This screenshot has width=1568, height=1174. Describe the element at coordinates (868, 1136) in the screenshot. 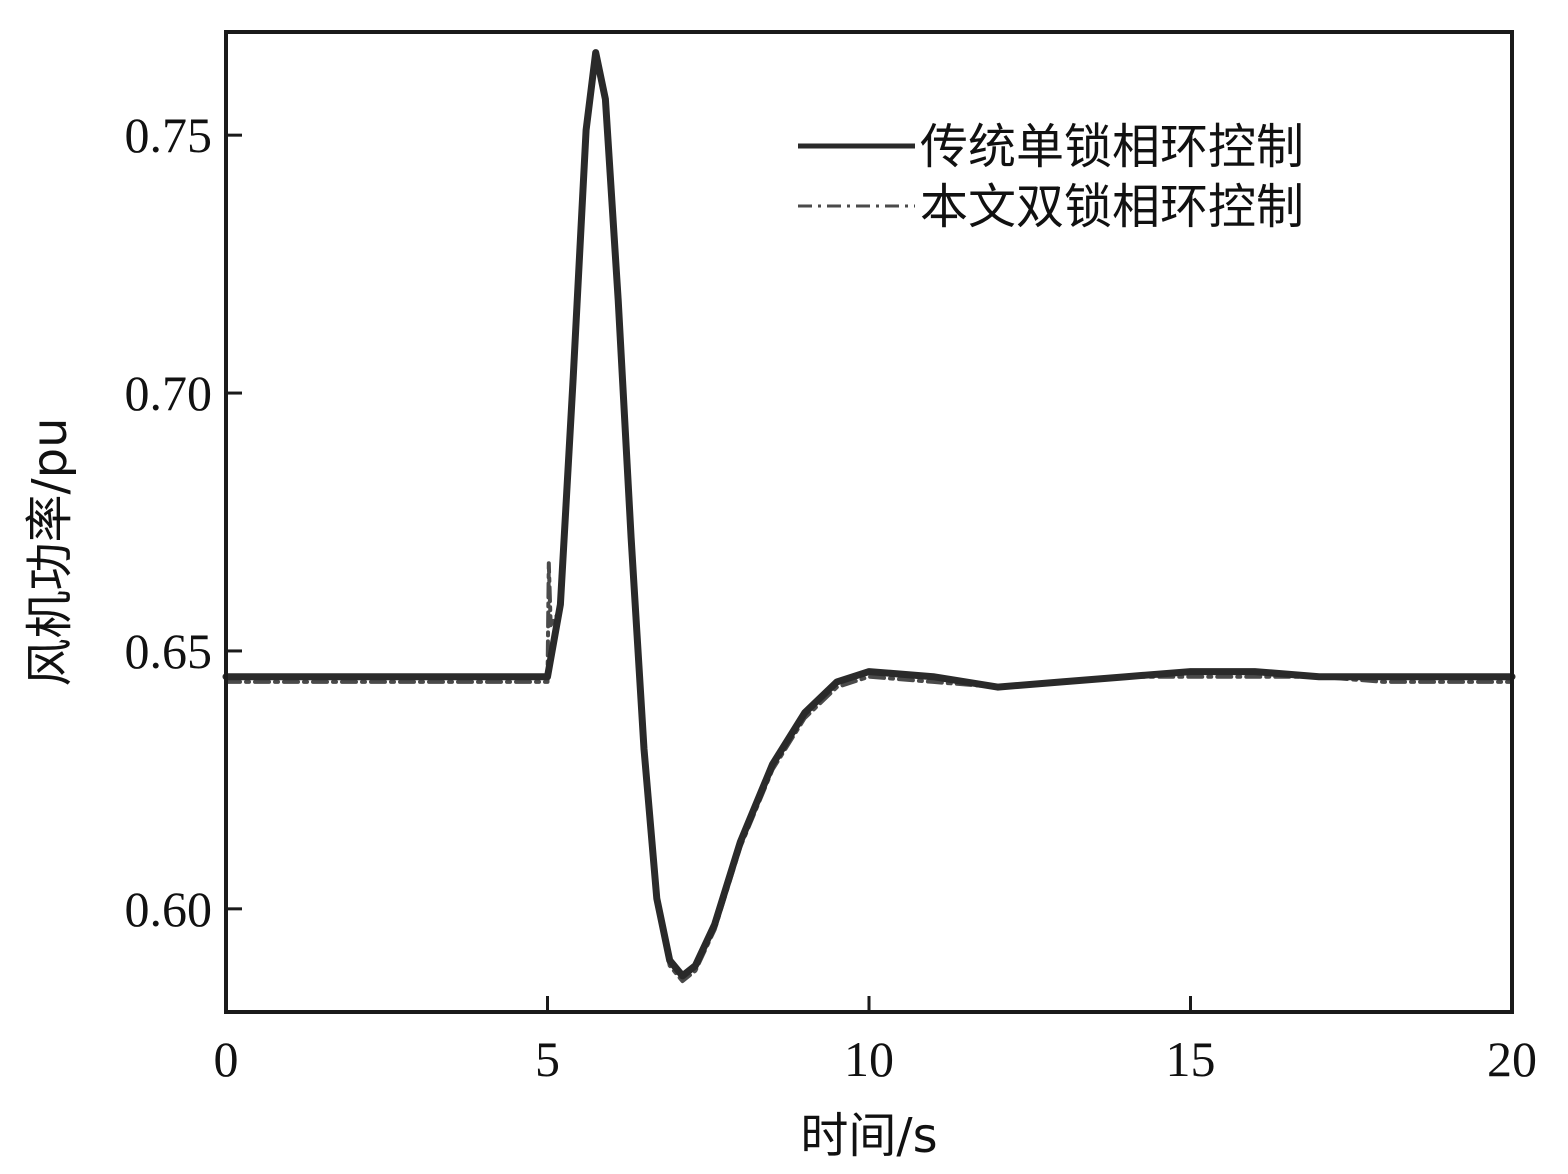

I see `x-axis-title: 时间/s` at that location.